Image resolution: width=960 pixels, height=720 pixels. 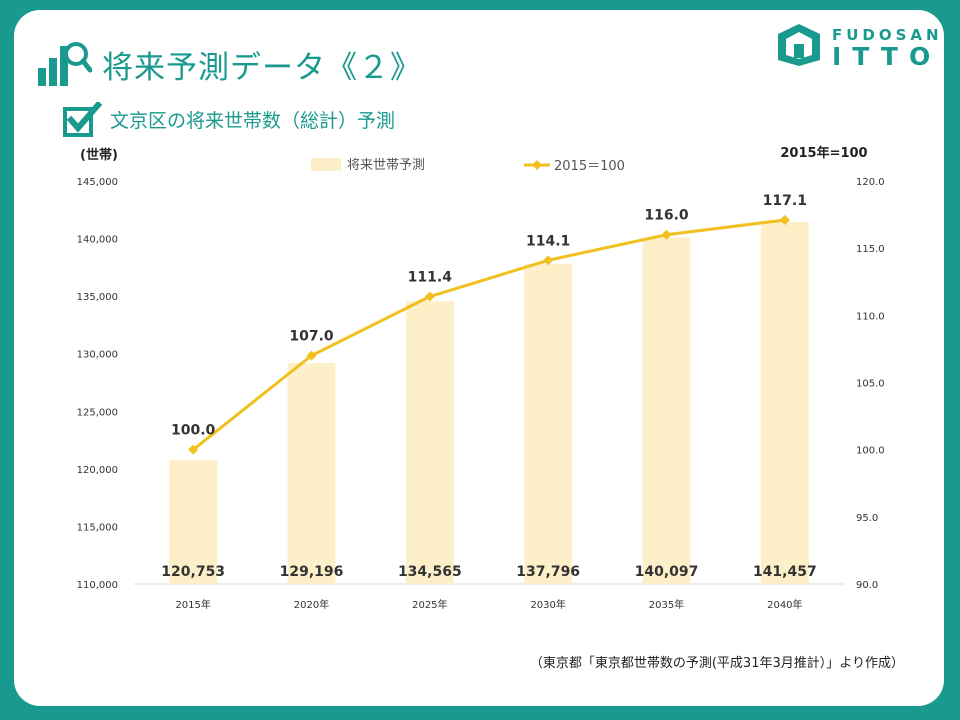 I want to click on source-note: （東京都「東京都世帯数の予測(平成31年3月推計）」より作成）, so click(x=716, y=663).